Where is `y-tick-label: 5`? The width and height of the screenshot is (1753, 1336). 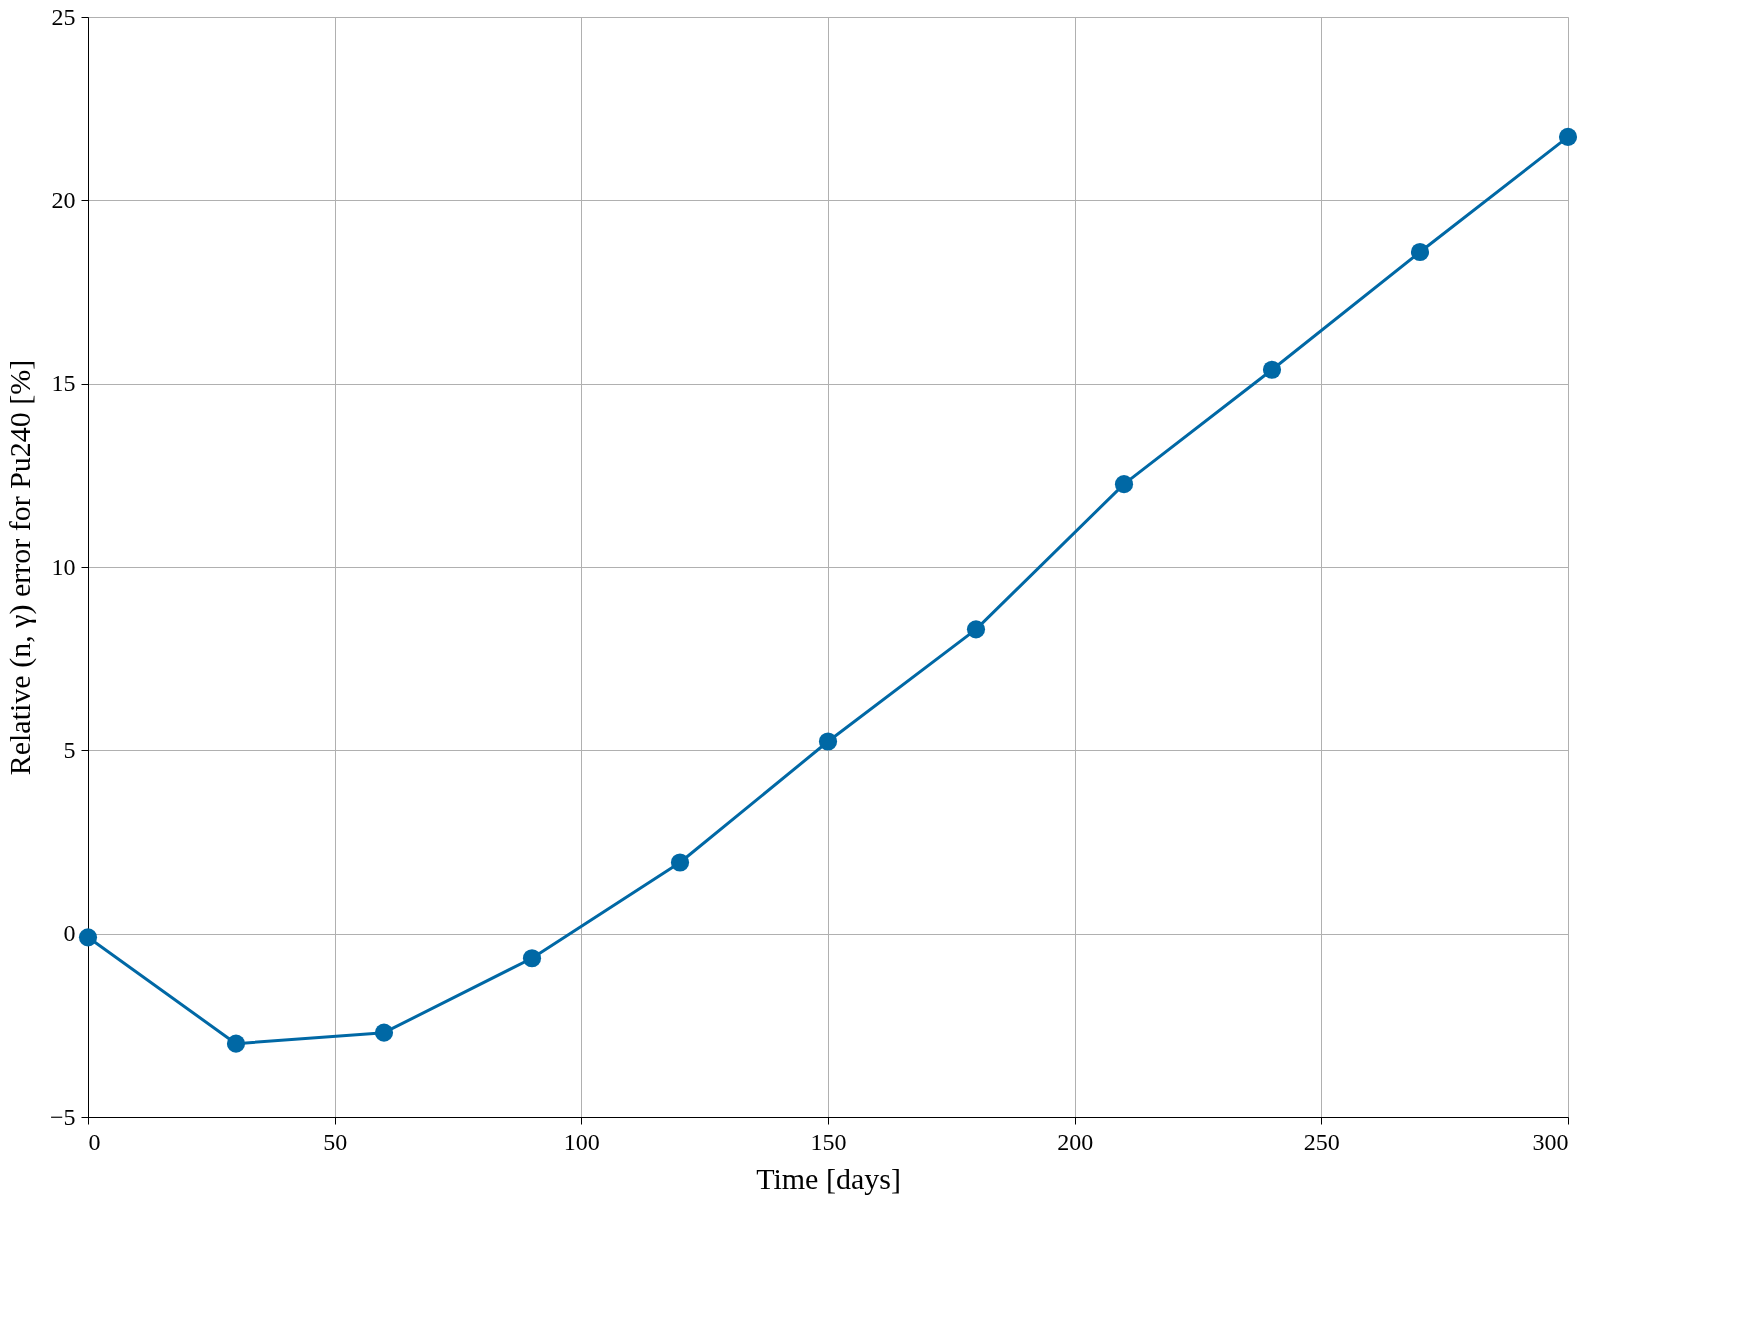 y-tick-label: 5 is located at coordinates (69, 749).